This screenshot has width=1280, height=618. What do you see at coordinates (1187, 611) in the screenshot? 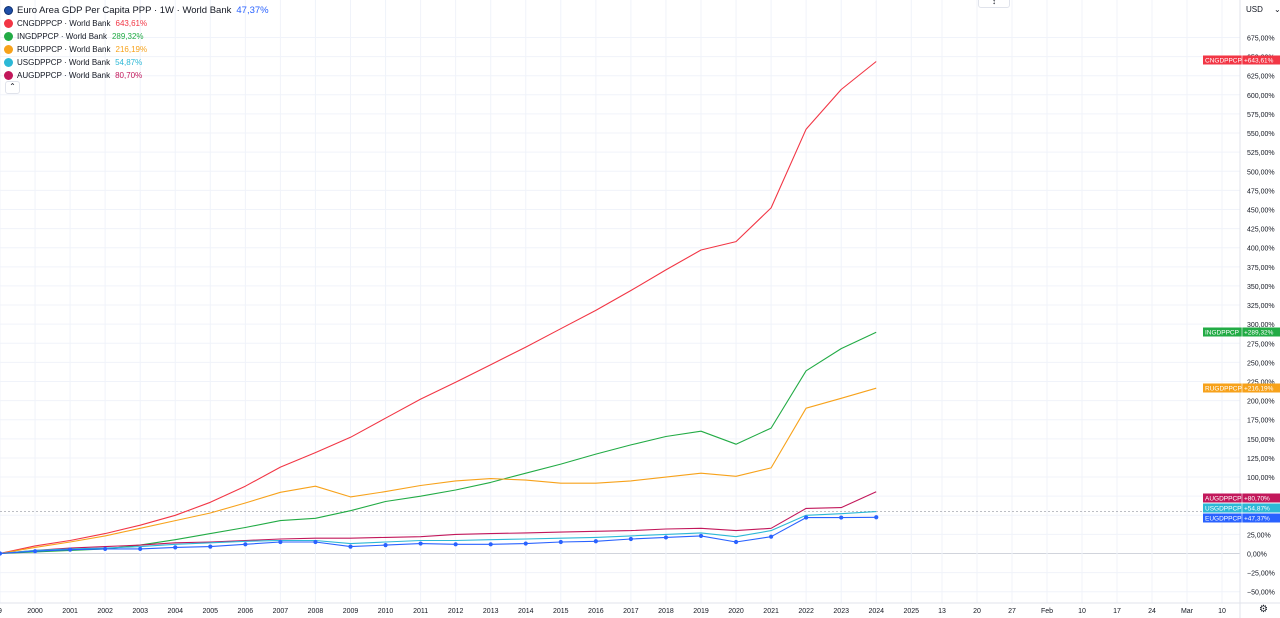
I see `x-tick-label: Mar` at bounding box center [1187, 611].